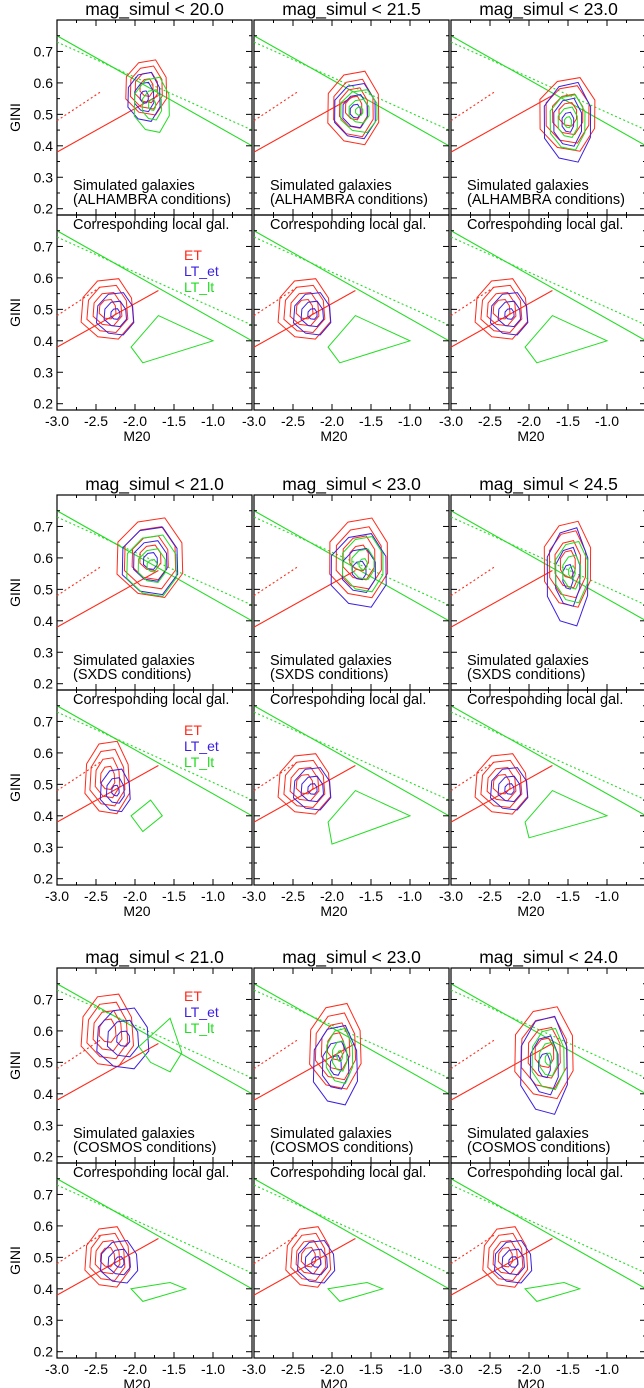  I want to click on panel-annotation-line2: (COSMOS conditions), so click(144, 1148).